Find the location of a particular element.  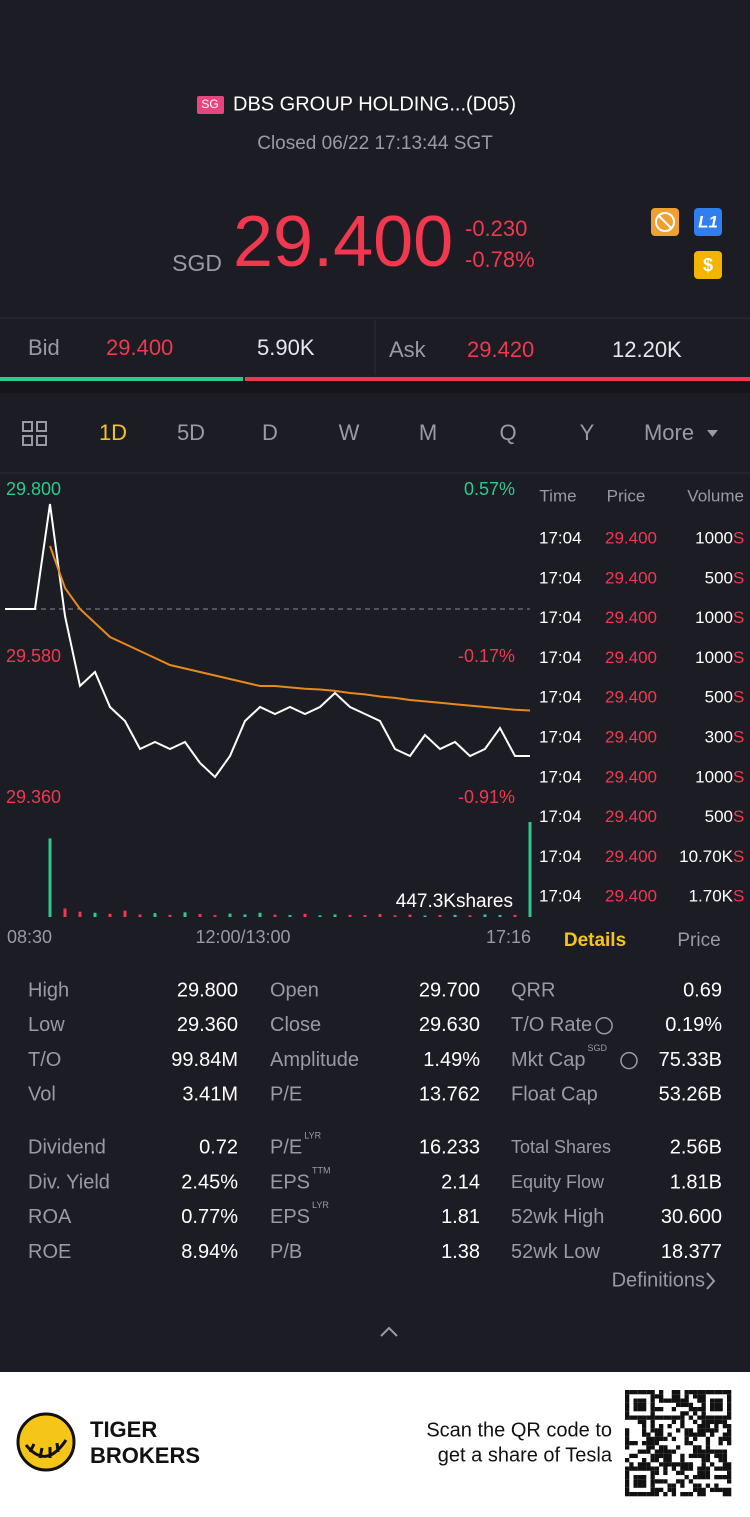

stat-value: 1.81B is located at coordinates (696, 1182).